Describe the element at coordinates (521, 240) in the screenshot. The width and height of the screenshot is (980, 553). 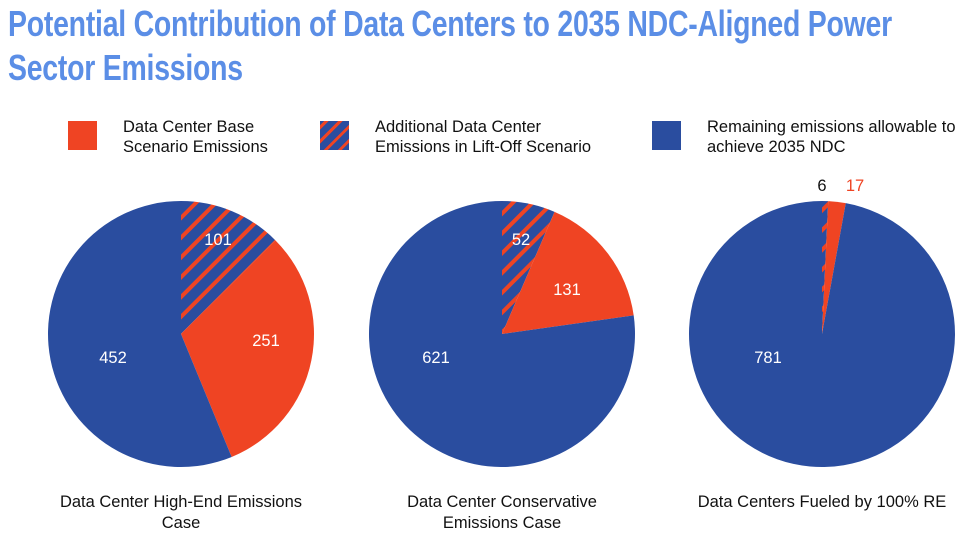
I see `data-label: 52` at that location.